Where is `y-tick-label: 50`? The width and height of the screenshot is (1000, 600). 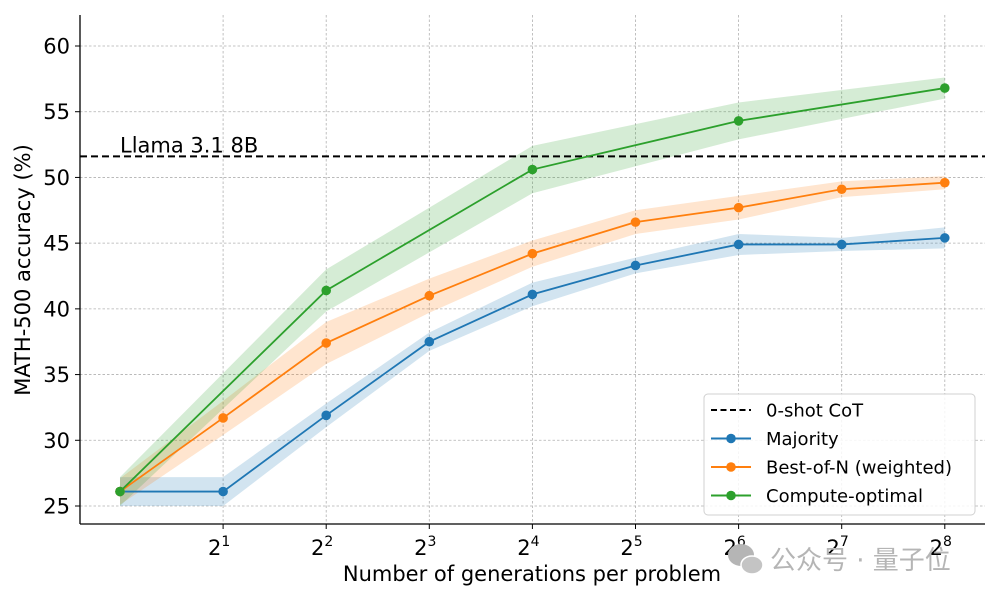 y-tick-label: 50 is located at coordinates (56, 178).